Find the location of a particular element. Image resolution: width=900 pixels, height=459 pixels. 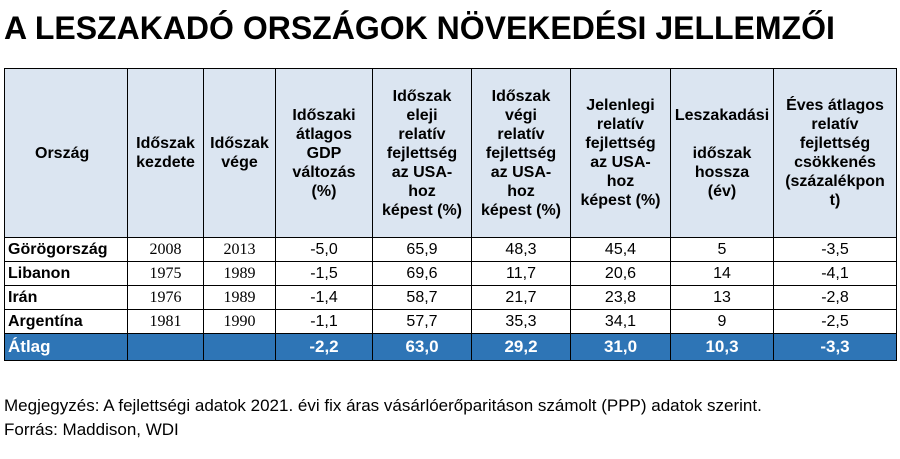

column-header-country: Ország is located at coordinates (66, 153).